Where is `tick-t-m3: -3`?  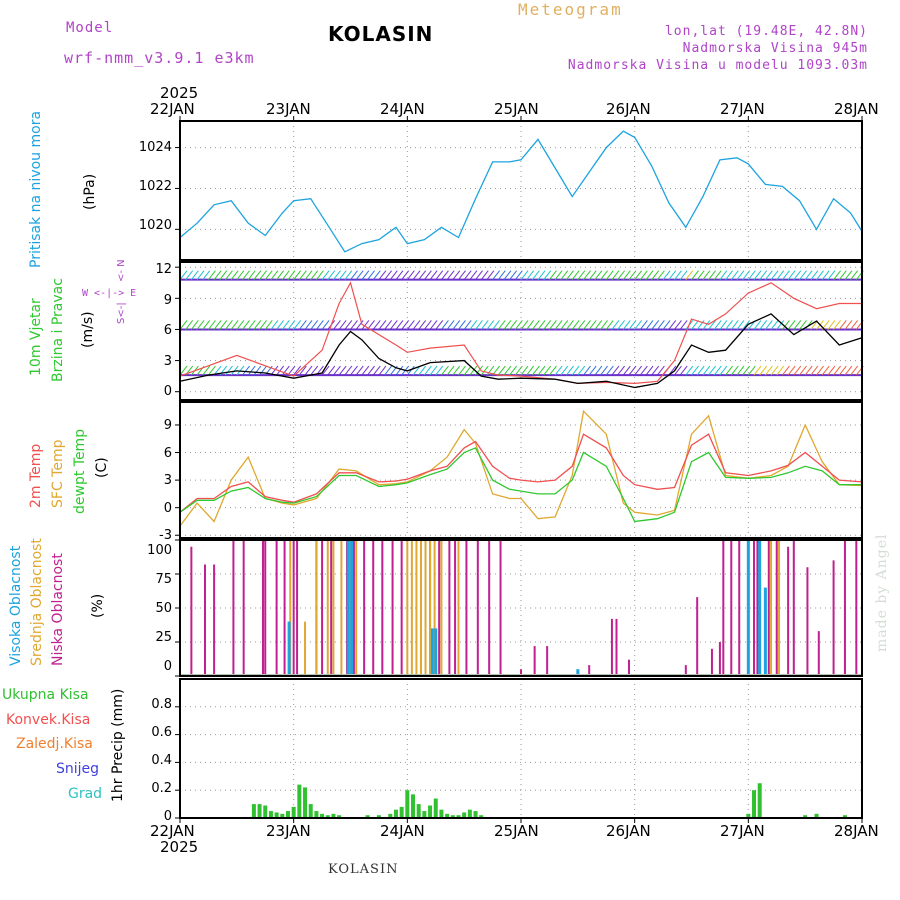 tick-t-m3: -3 is located at coordinates (165, 535).